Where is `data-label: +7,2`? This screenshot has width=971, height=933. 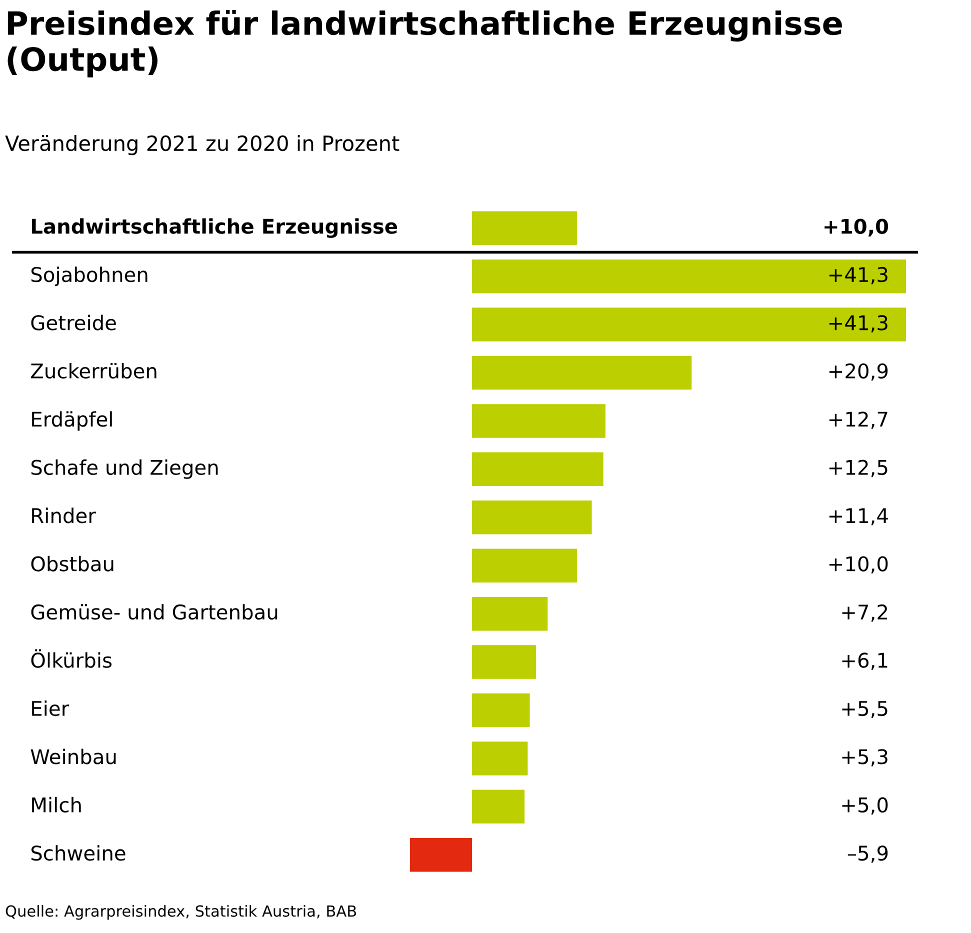 data-label: +7,2 is located at coordinates (864, 613).